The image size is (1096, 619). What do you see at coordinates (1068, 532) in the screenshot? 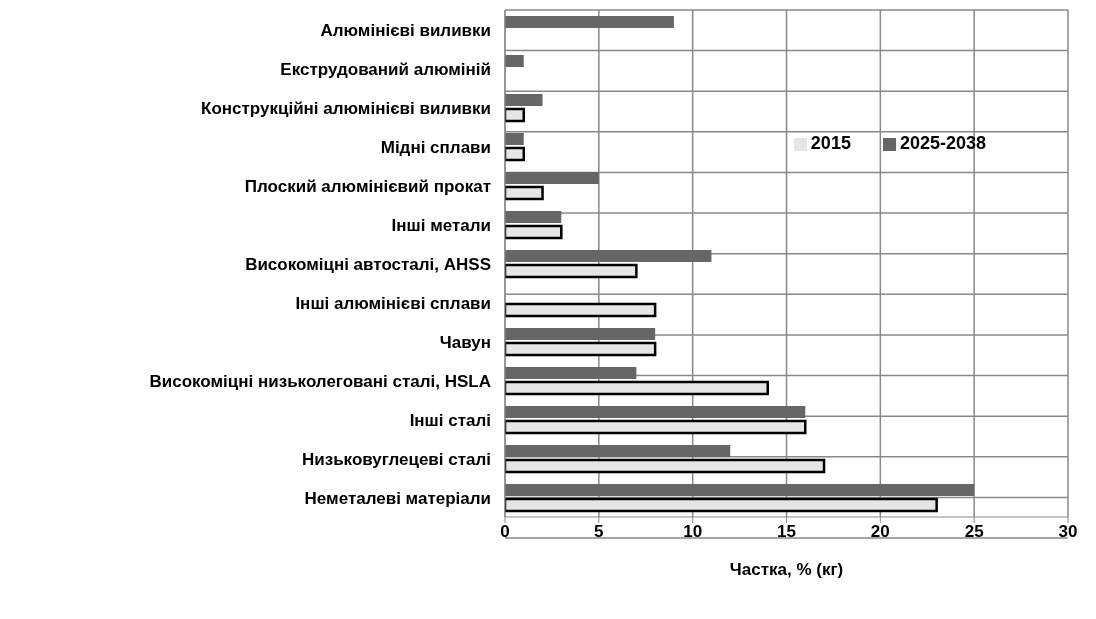
I see `x-tick-label: 30` at bounding box center [1068, 532].